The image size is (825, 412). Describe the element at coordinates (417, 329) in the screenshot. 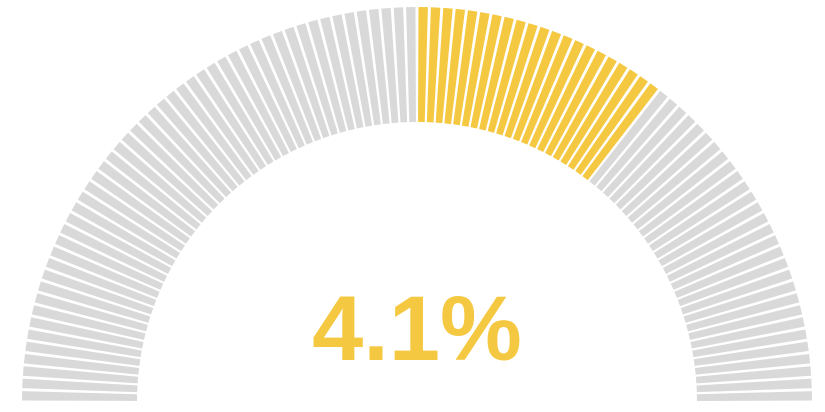

I see `gauge-value-label: 4.1%` at that location.